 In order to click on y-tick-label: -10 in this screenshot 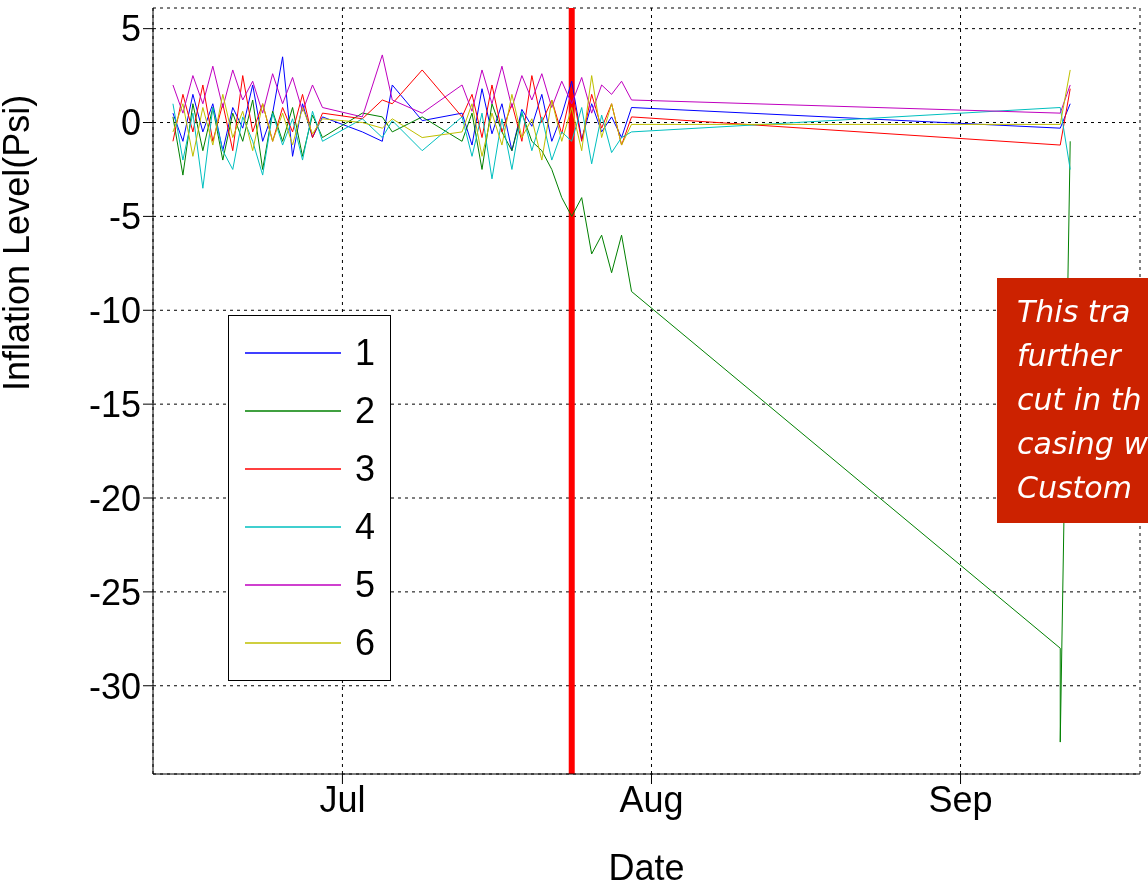, I will do `click(114, 311)`.